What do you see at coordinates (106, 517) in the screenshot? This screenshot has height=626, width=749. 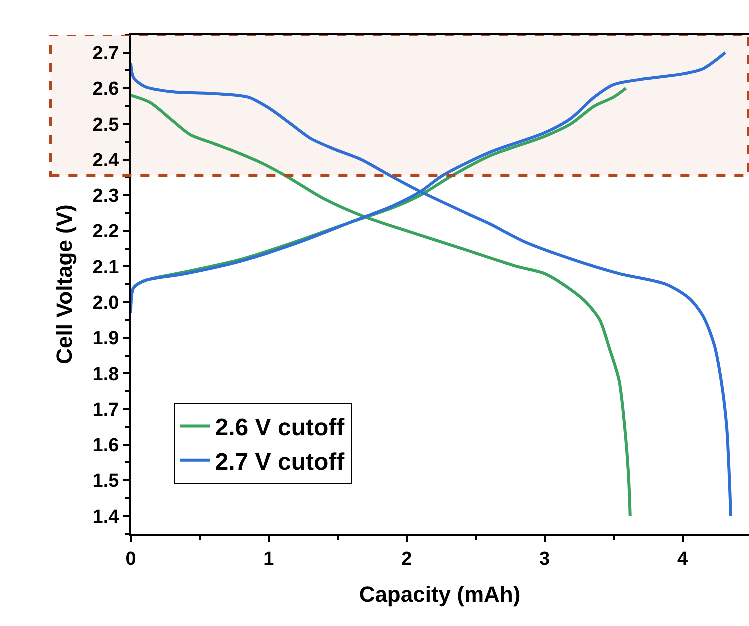 I see `y-tick-label: 1.4` at bounding box center [106, 517].